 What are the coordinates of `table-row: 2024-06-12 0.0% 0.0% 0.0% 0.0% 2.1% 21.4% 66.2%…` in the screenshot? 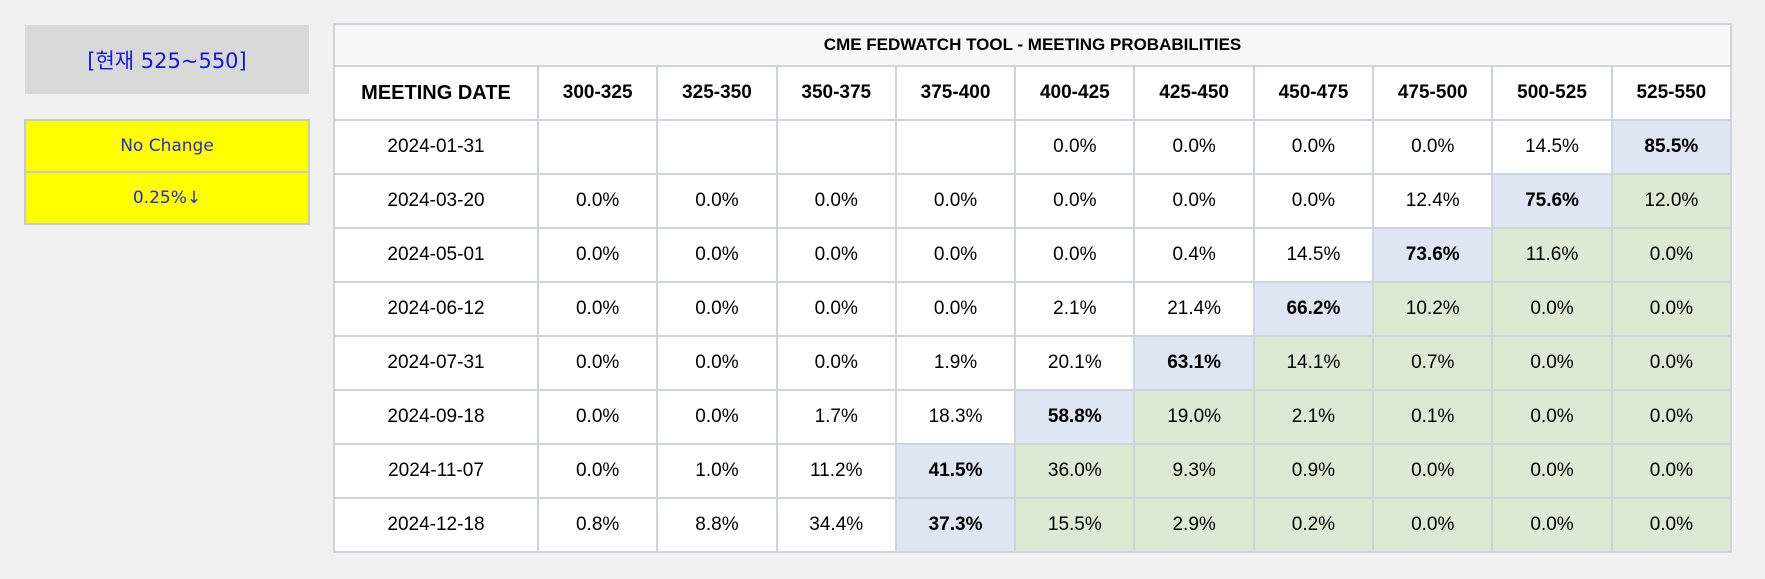 It's located at (1033, 309).